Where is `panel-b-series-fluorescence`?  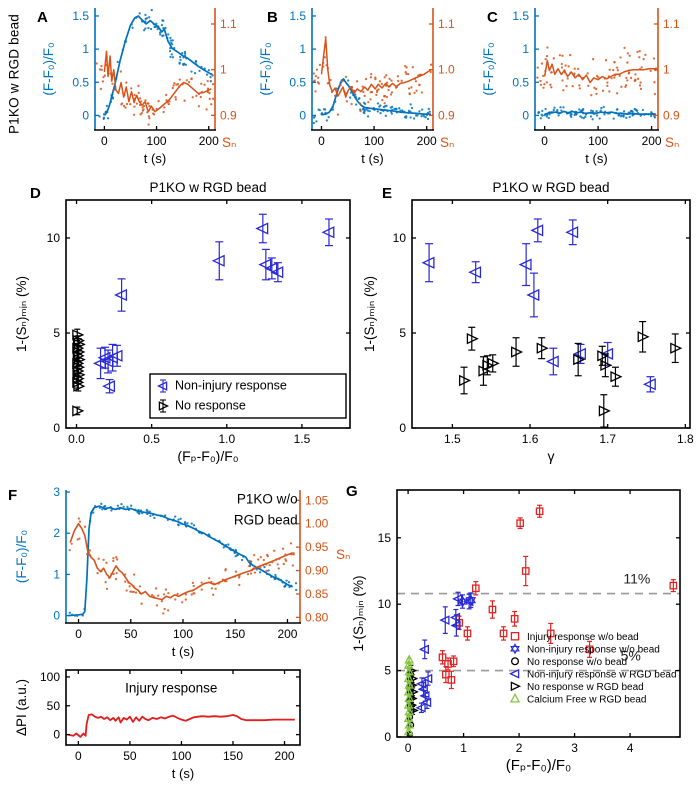
panel-b-series-fluorescence is located at coordinates (371, 101).